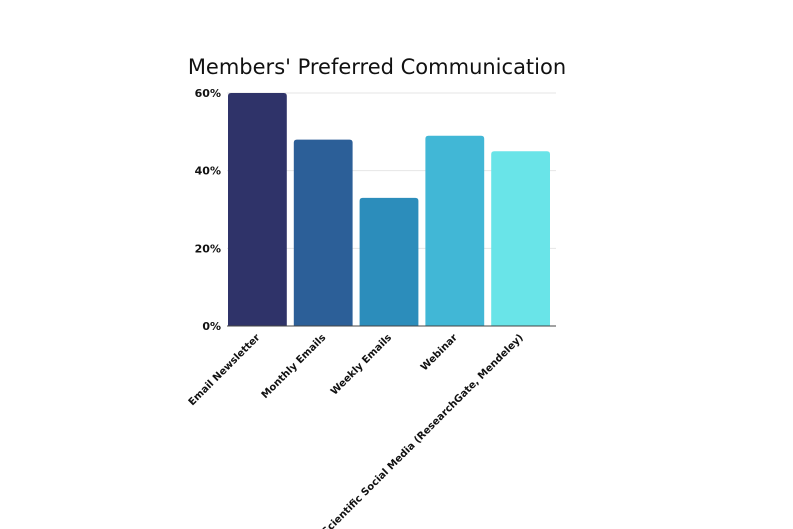 This screenshot has width=793, height=529. I want to click on chart-title: Members' Preferred Communication, so click(377, 67).